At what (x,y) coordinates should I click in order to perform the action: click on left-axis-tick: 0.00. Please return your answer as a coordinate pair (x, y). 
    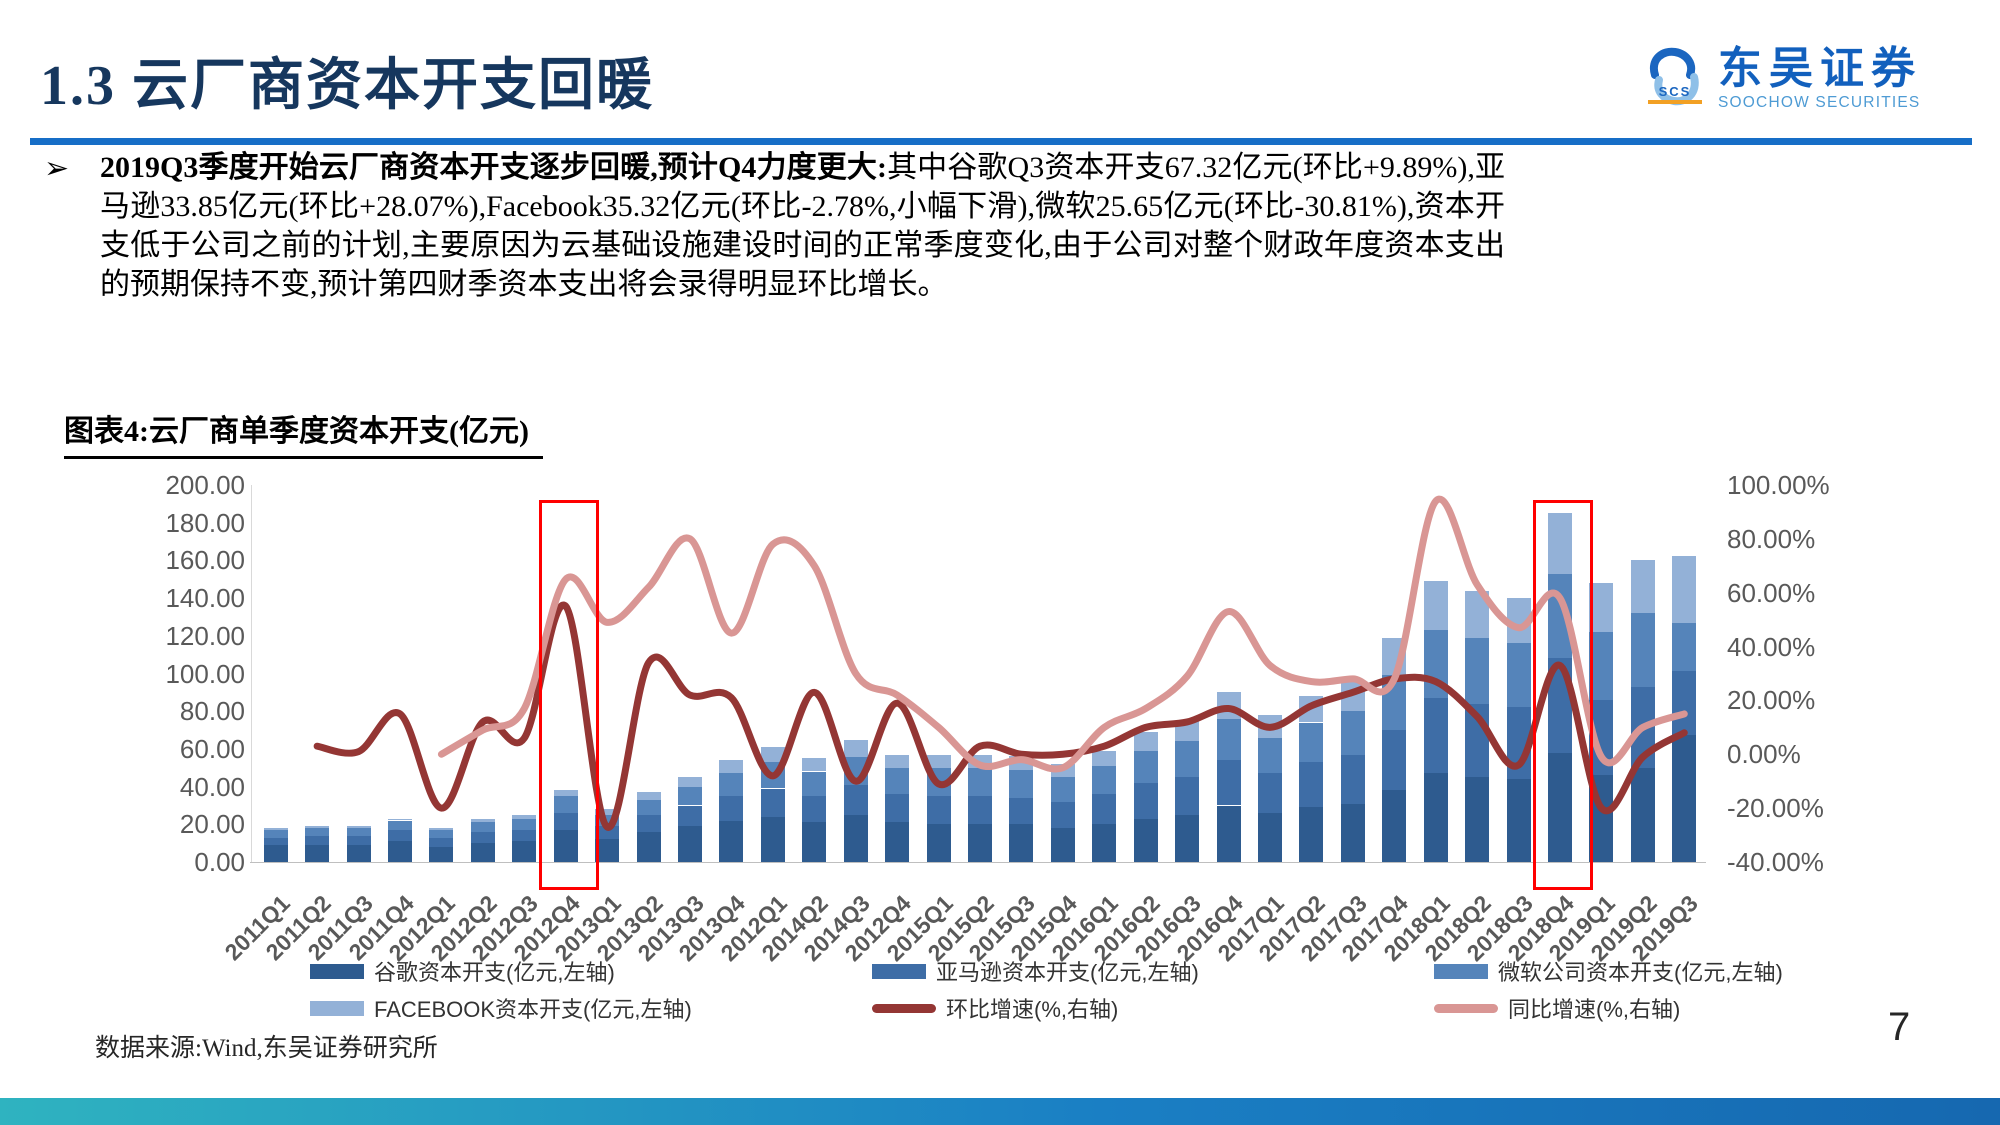
    Looking at the image, I should click on (219, 862).